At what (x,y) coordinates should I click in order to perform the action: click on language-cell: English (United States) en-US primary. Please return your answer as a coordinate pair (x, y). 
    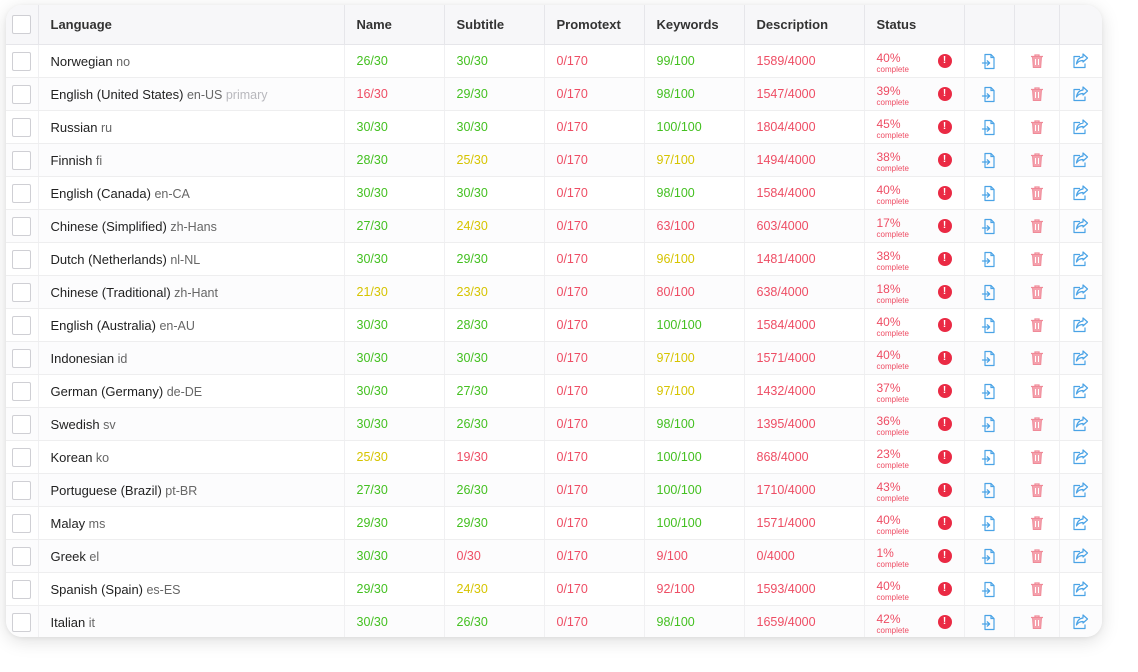
    Looking at the image, I should click on (191, 94).